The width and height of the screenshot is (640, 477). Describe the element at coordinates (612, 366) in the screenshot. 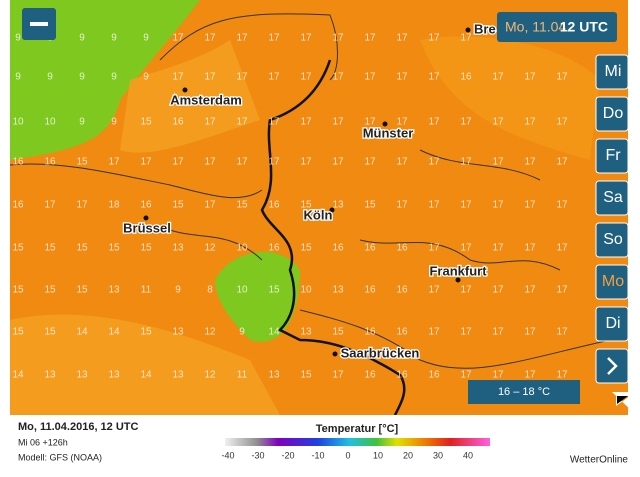

I see `next-button` at that location.